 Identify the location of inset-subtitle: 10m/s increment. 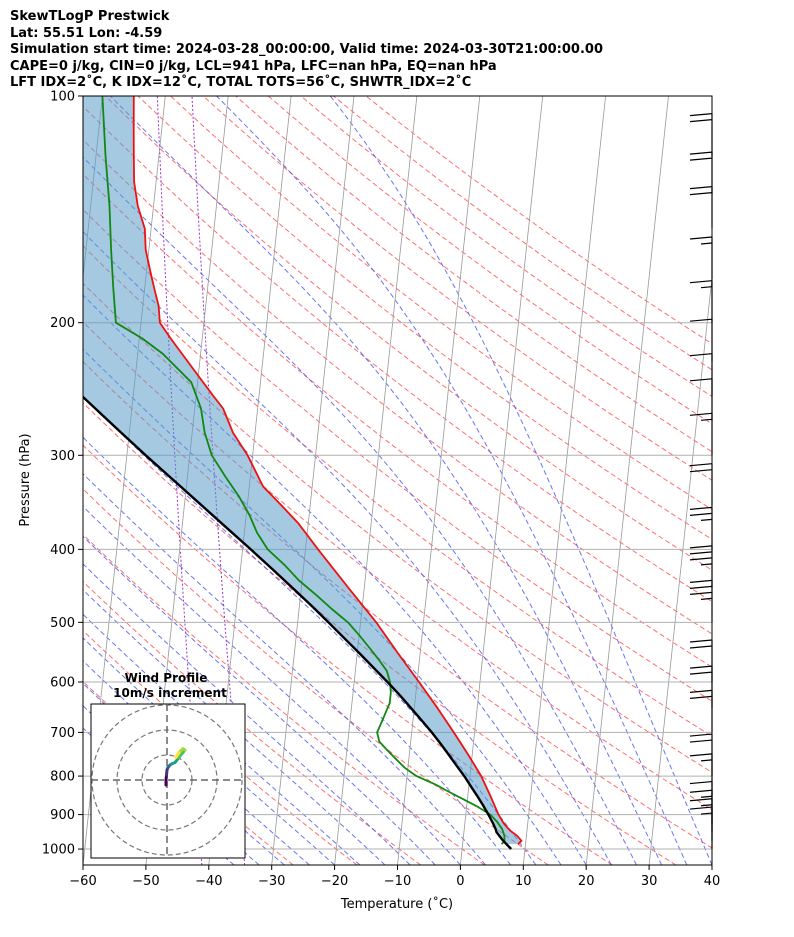
(170, 693).